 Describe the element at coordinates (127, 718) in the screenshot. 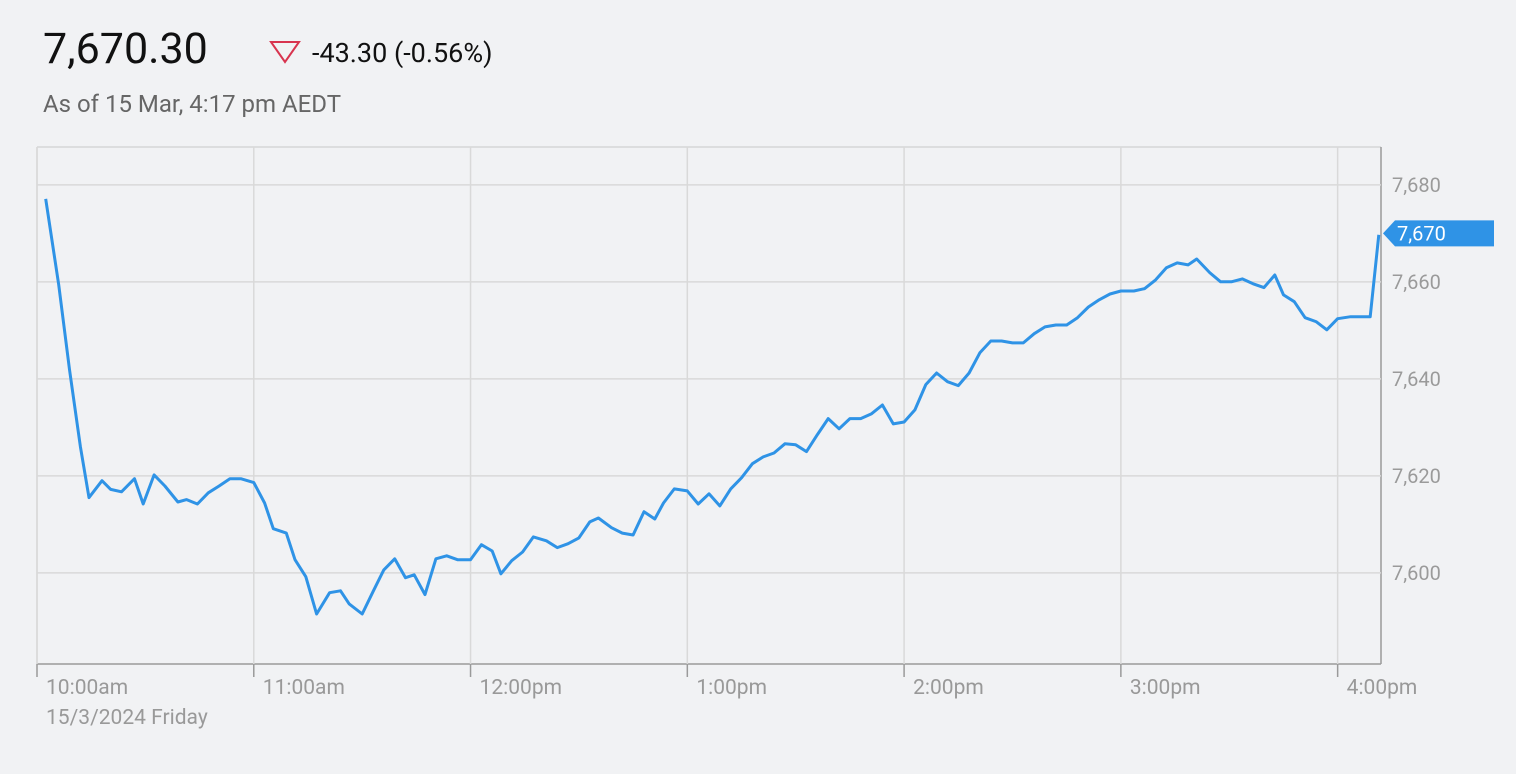

I see `date-label: 15/3/2024 Friday` at that location.